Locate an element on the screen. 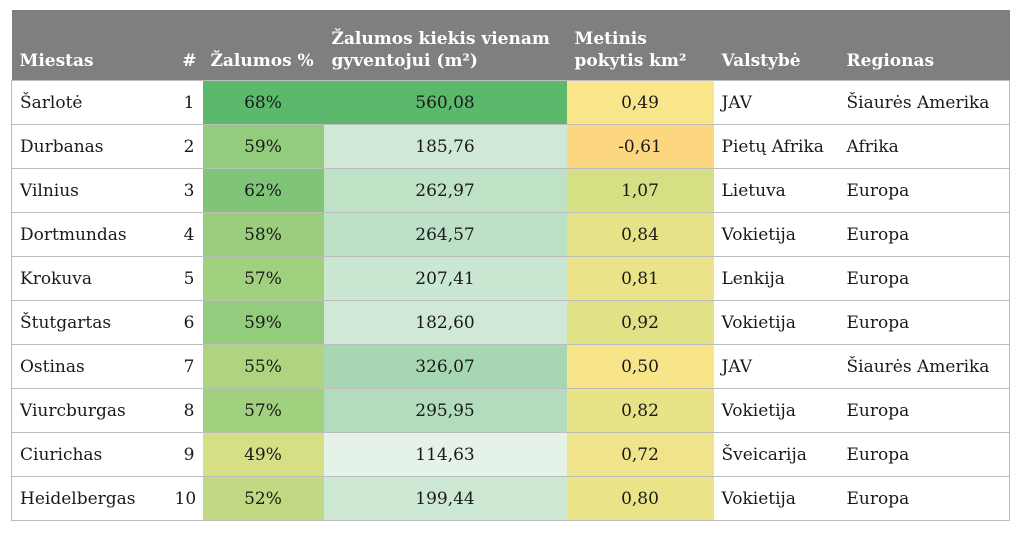 The height and width of the screenshot is (541, 1024). cell-region: Afrika is located at coordinates (924, 146).